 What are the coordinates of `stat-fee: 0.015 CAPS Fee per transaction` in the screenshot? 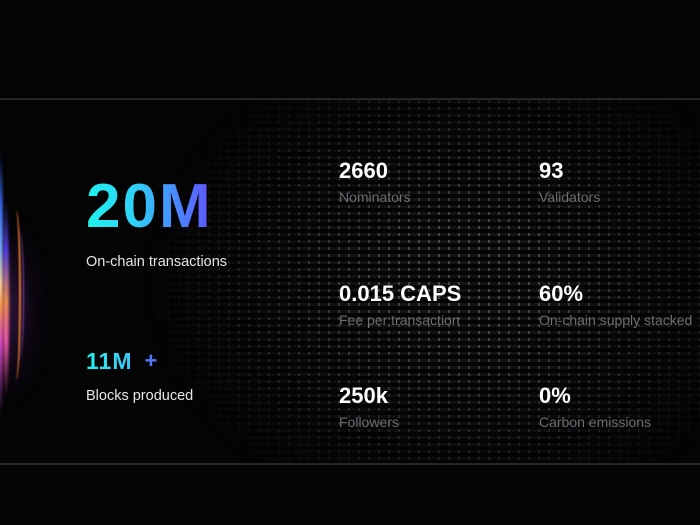 It's located at (400, 305).